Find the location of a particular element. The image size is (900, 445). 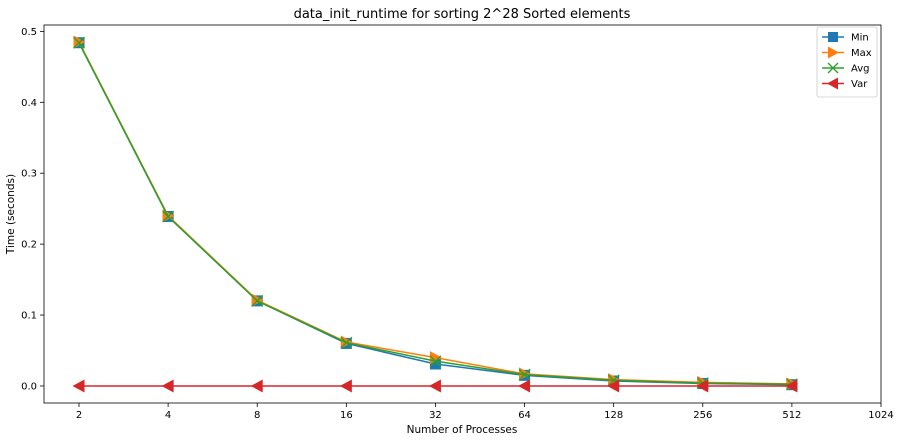

x-tick-label: 512 is located at coordinates (791, 415).